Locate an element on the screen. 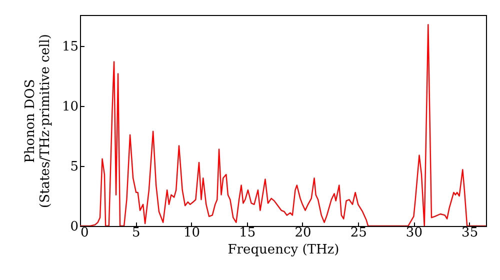  x-tick-label: 20 is located at coordinates (303, 233).